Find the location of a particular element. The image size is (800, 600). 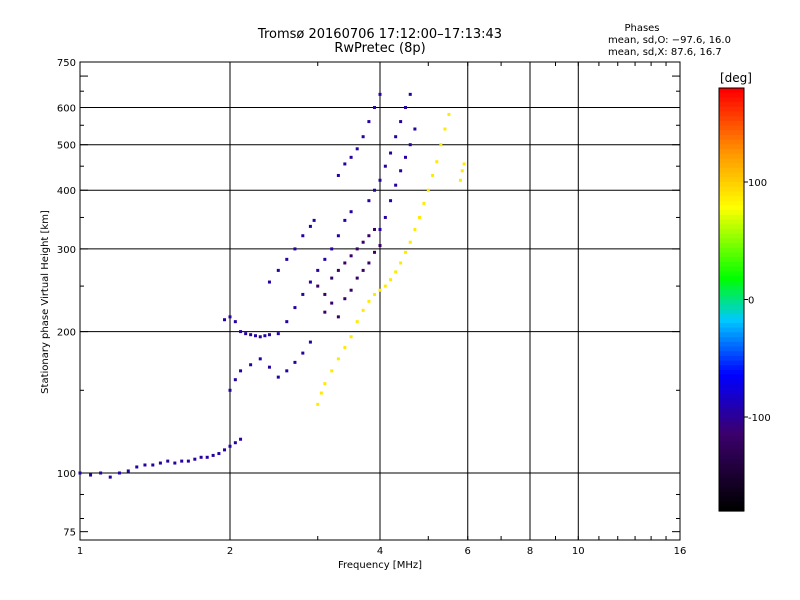

x-tick-label: 2 is located at coordinates (230, 551).